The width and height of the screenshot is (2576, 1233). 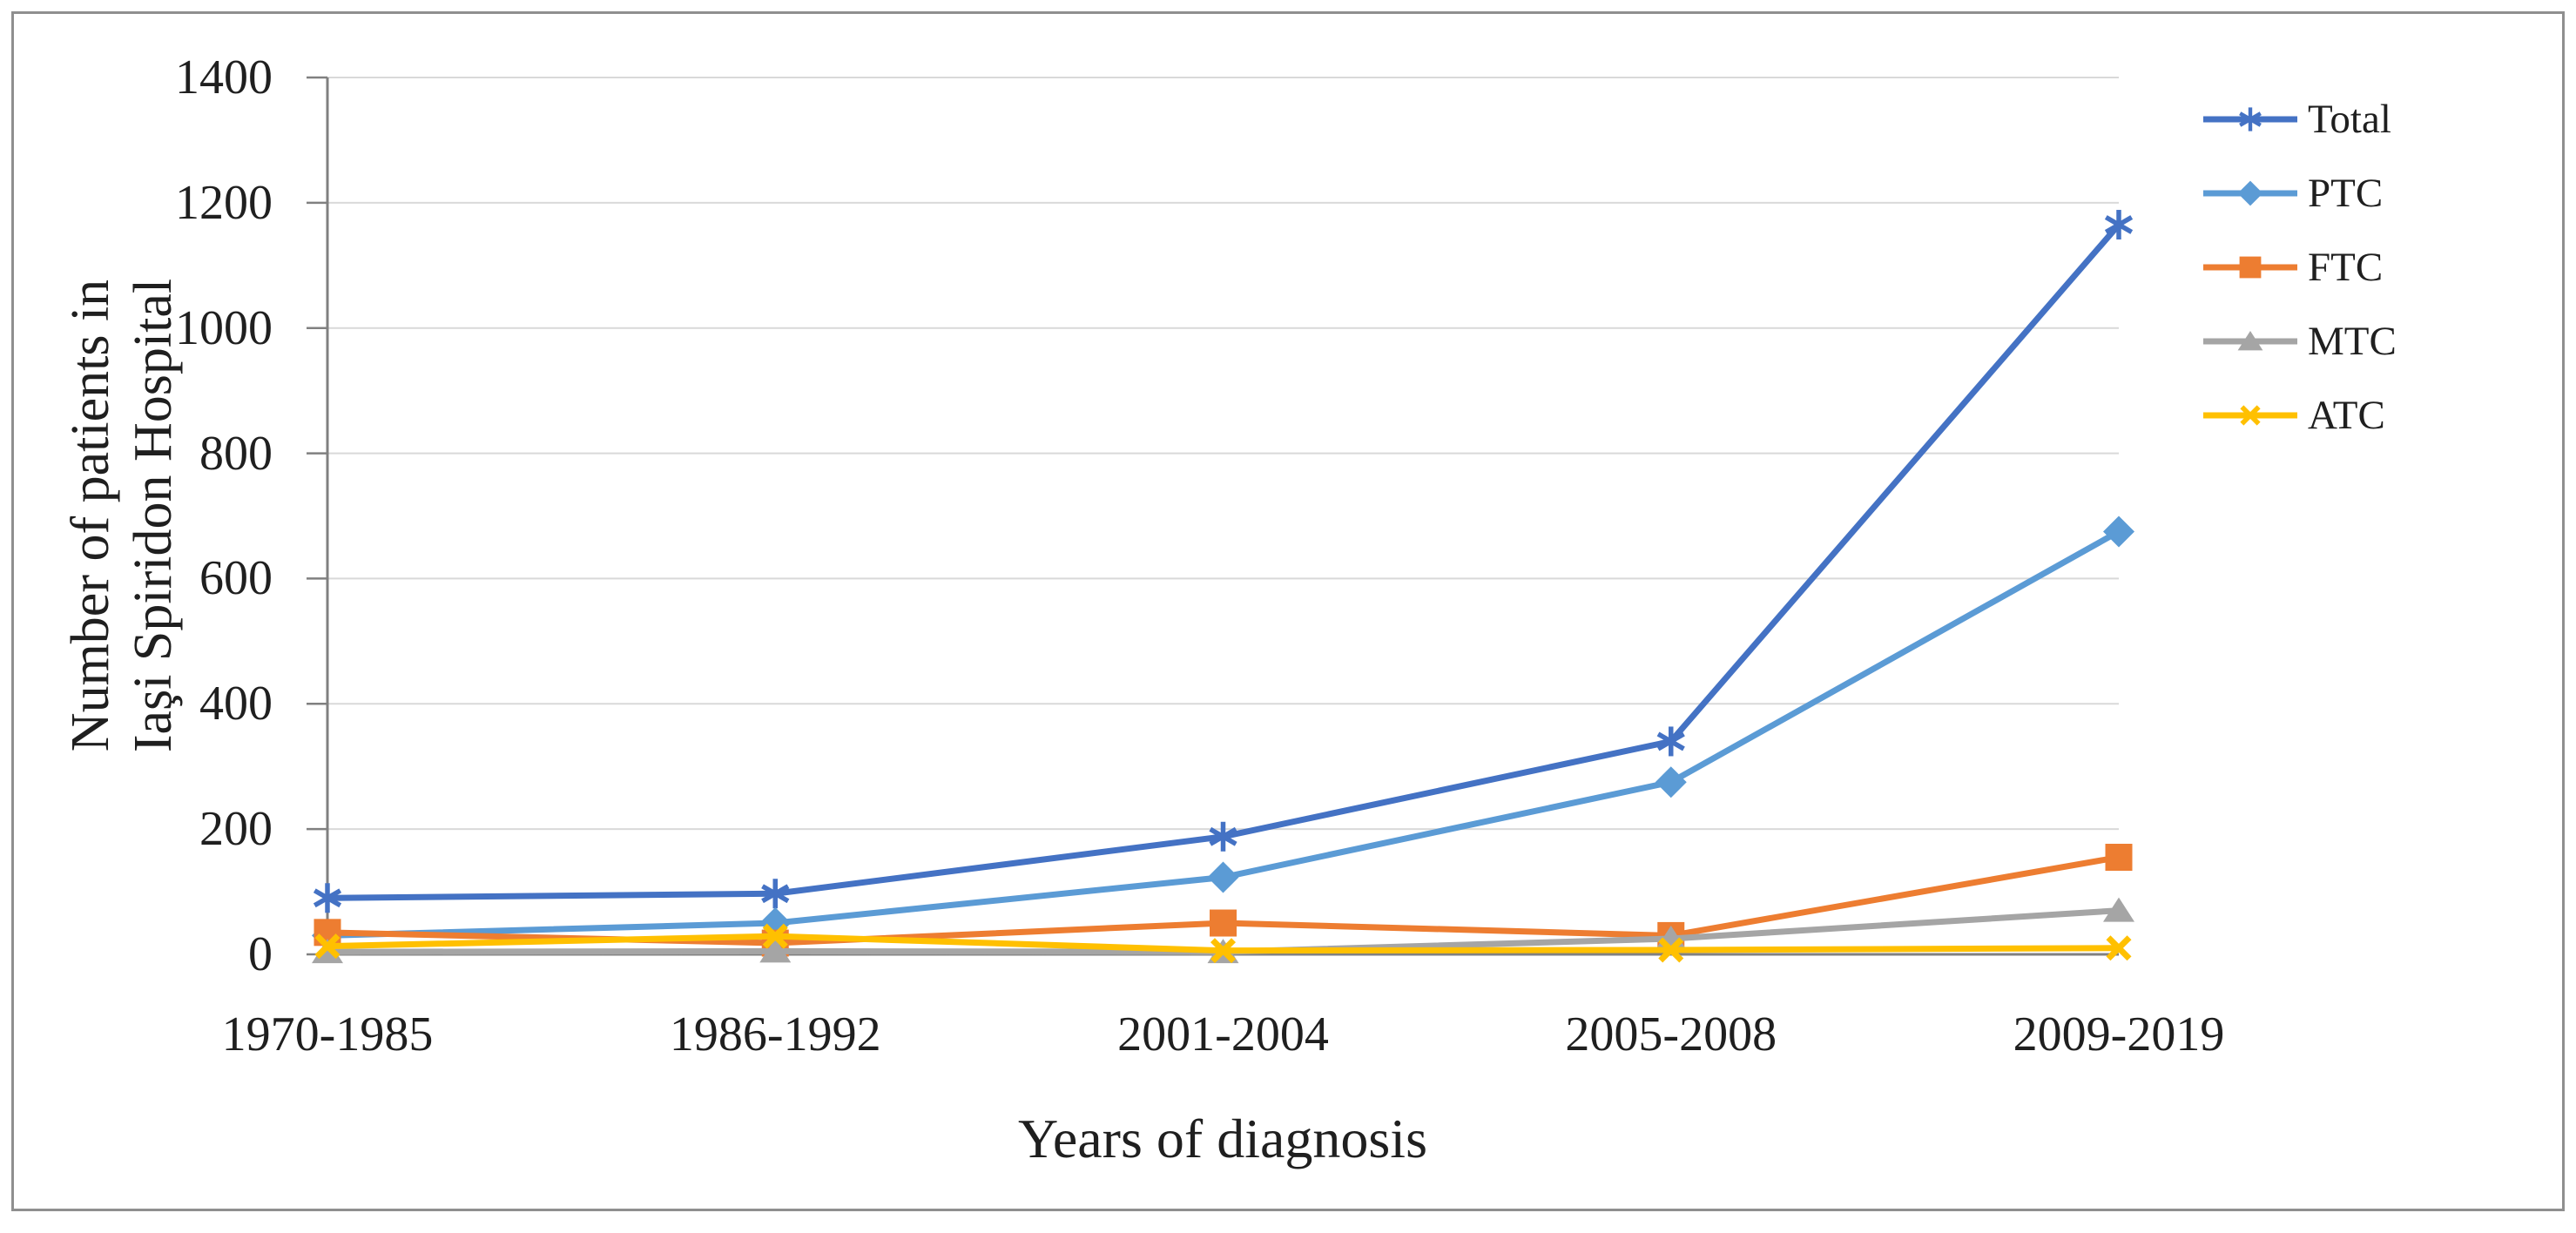 I want to click on legend-label-ftc: FTC, so click(x=2346, y=267).